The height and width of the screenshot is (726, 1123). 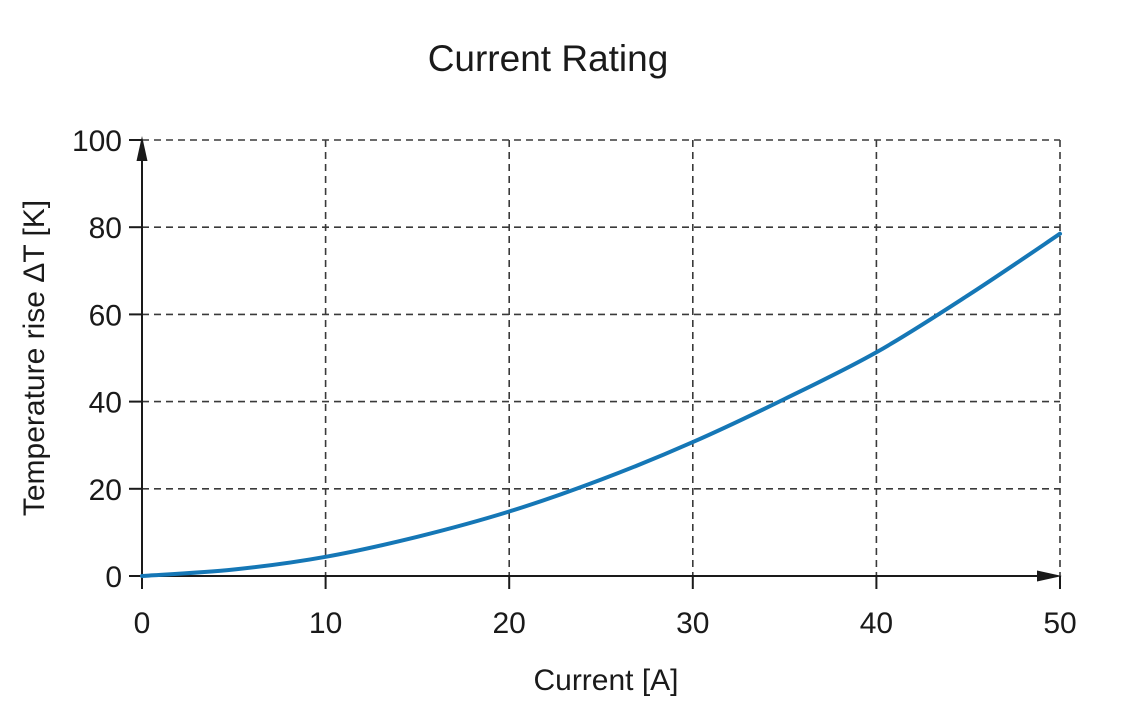 I want to click on x-tick-label: 30, so click(x=692, y=623).